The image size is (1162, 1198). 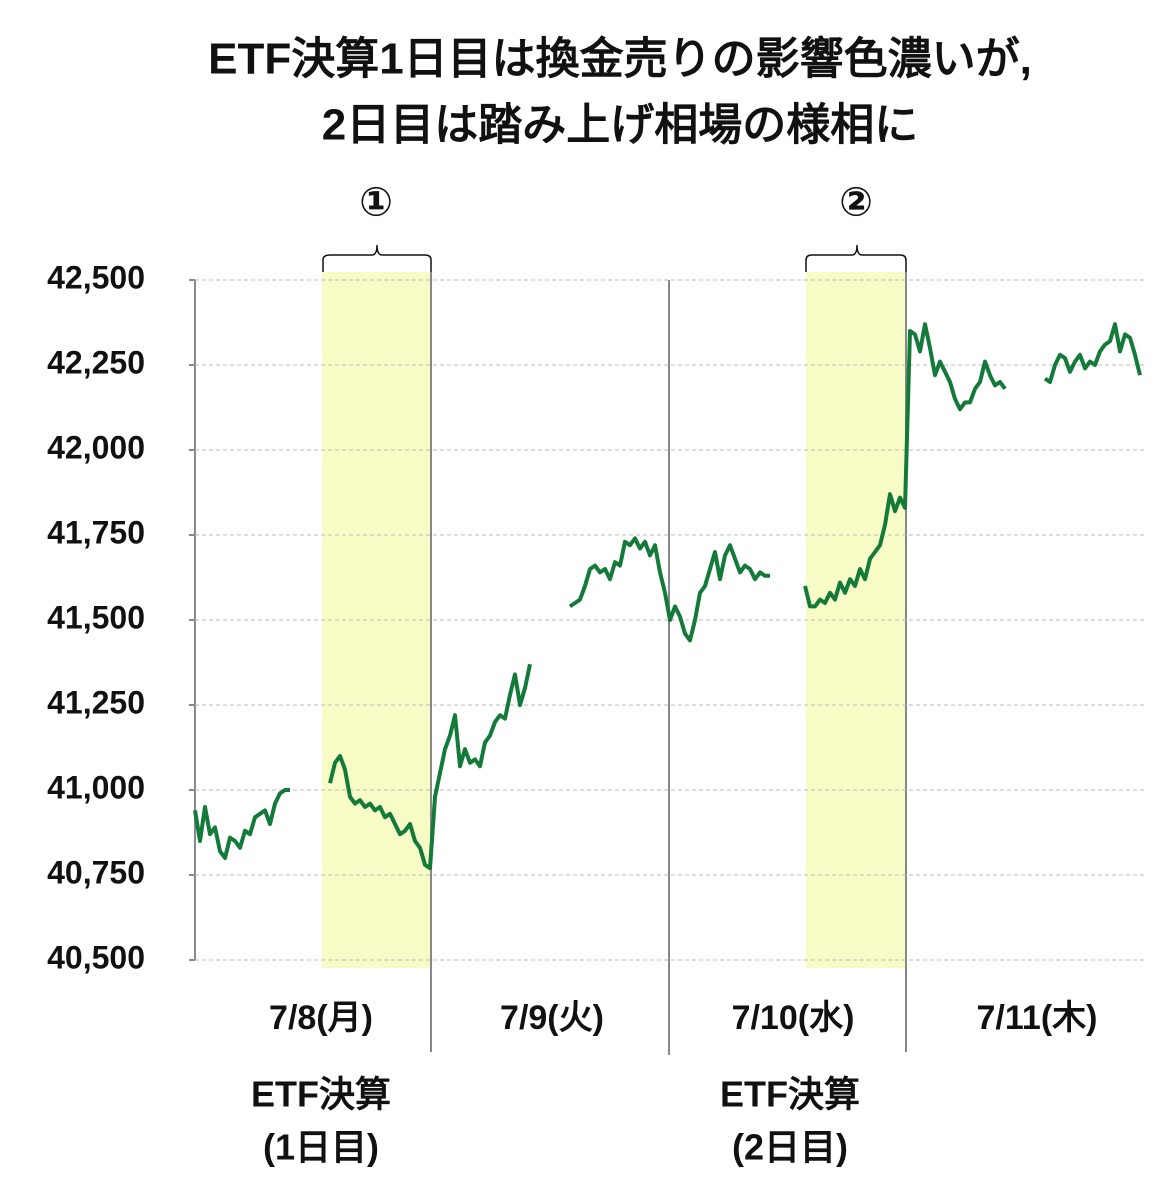 I want to click on y-tick-label: 41,750, so click(x=96, y=532).